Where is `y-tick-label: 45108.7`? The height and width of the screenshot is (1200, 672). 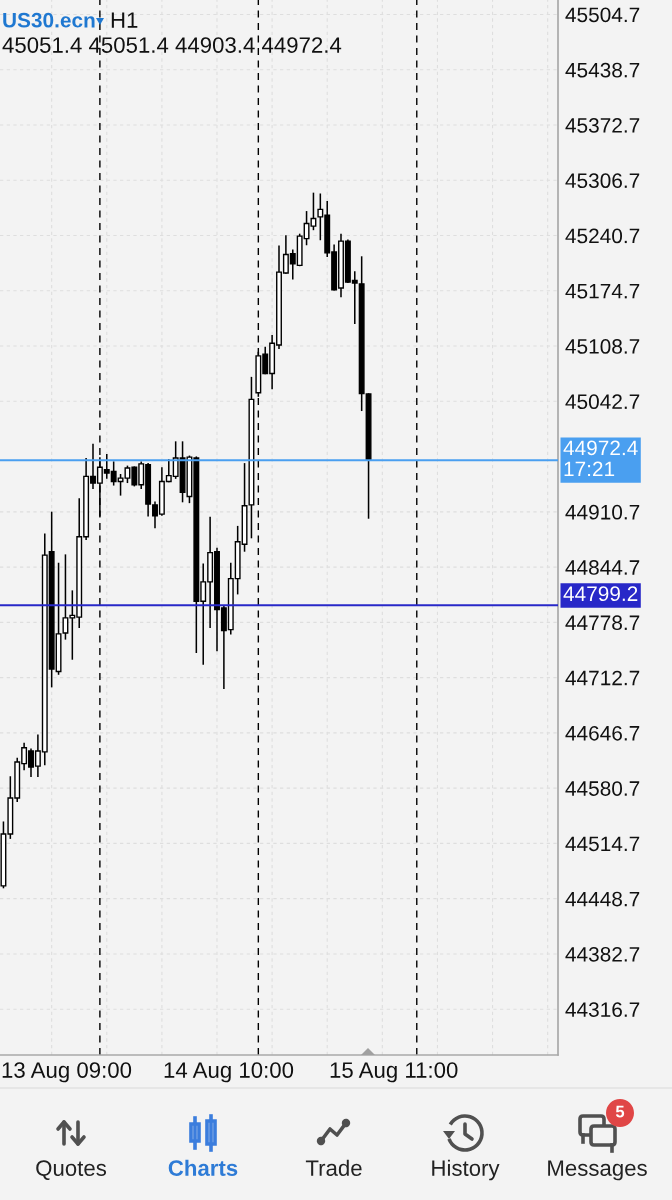 y-tick-label: 45108.7 is located at coordinates (602, 346).